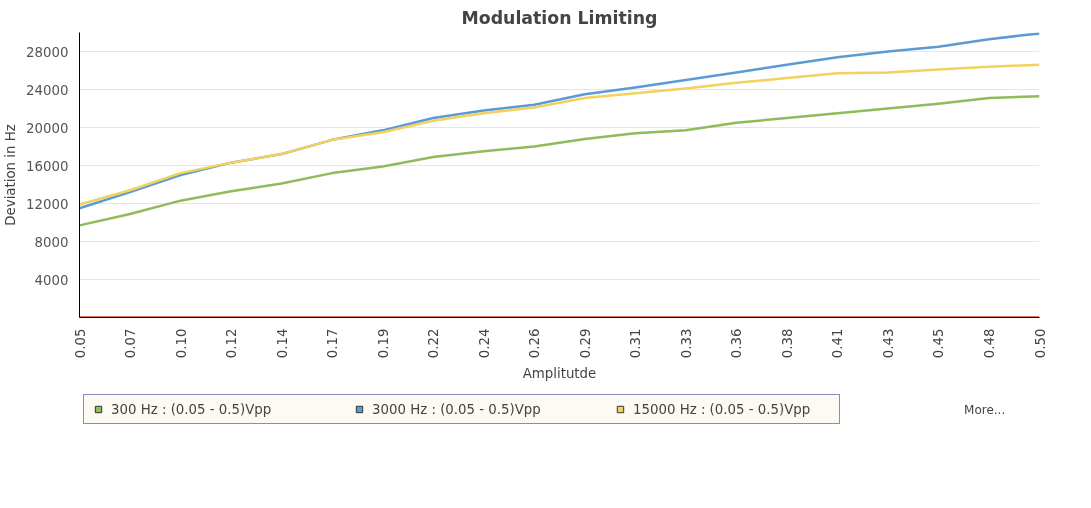  What do you see at coordinates (686, 343) in the screenshot?
I see `x-tick-label: 0.33` at bounding box center [686, 343].